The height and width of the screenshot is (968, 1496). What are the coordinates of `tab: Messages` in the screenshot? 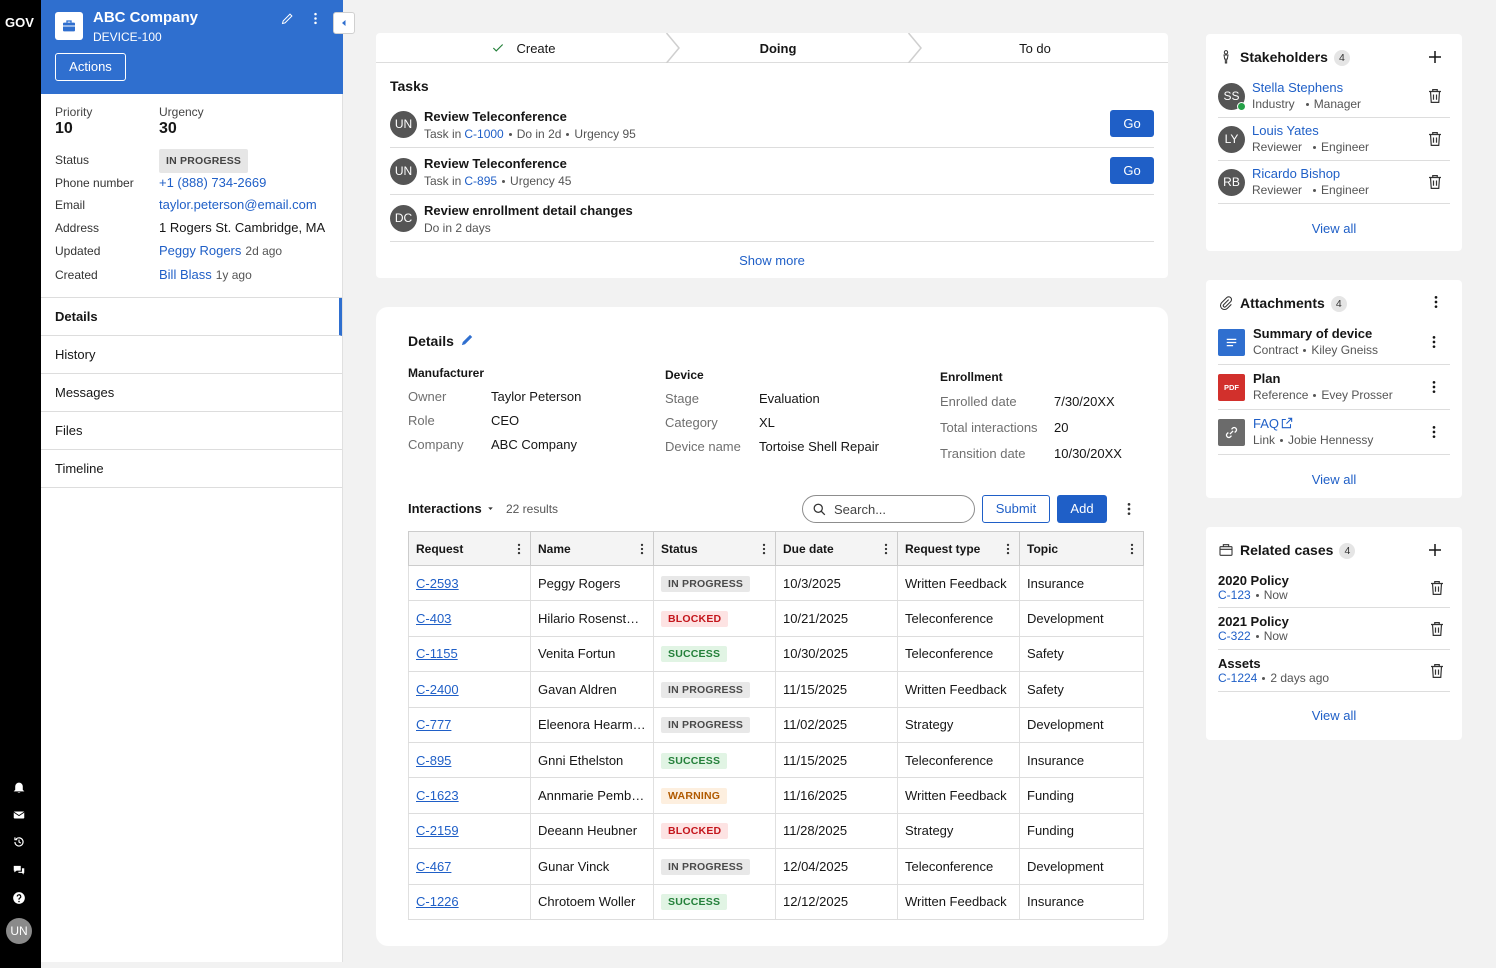 It's located at (191, 393).